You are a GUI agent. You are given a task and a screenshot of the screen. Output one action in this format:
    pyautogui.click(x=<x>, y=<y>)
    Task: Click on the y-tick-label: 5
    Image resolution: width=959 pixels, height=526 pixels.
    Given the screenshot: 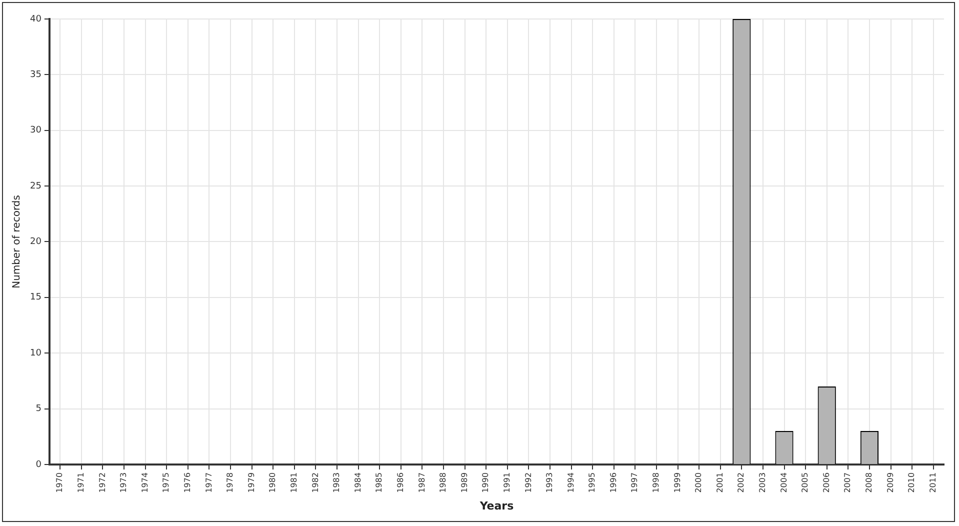 What is the action you would take?
    pyautogui.click(x=39, y=409)
    